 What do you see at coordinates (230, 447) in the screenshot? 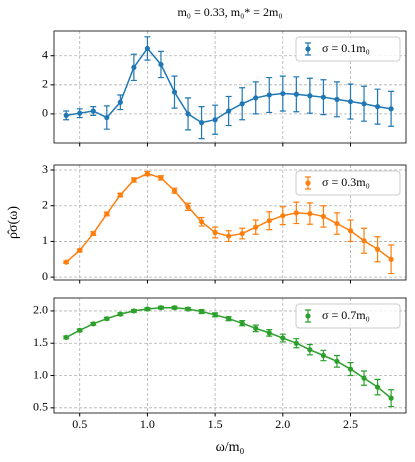
I see `x-axis-label: ω/m₀` at bounding box center [230, 447].